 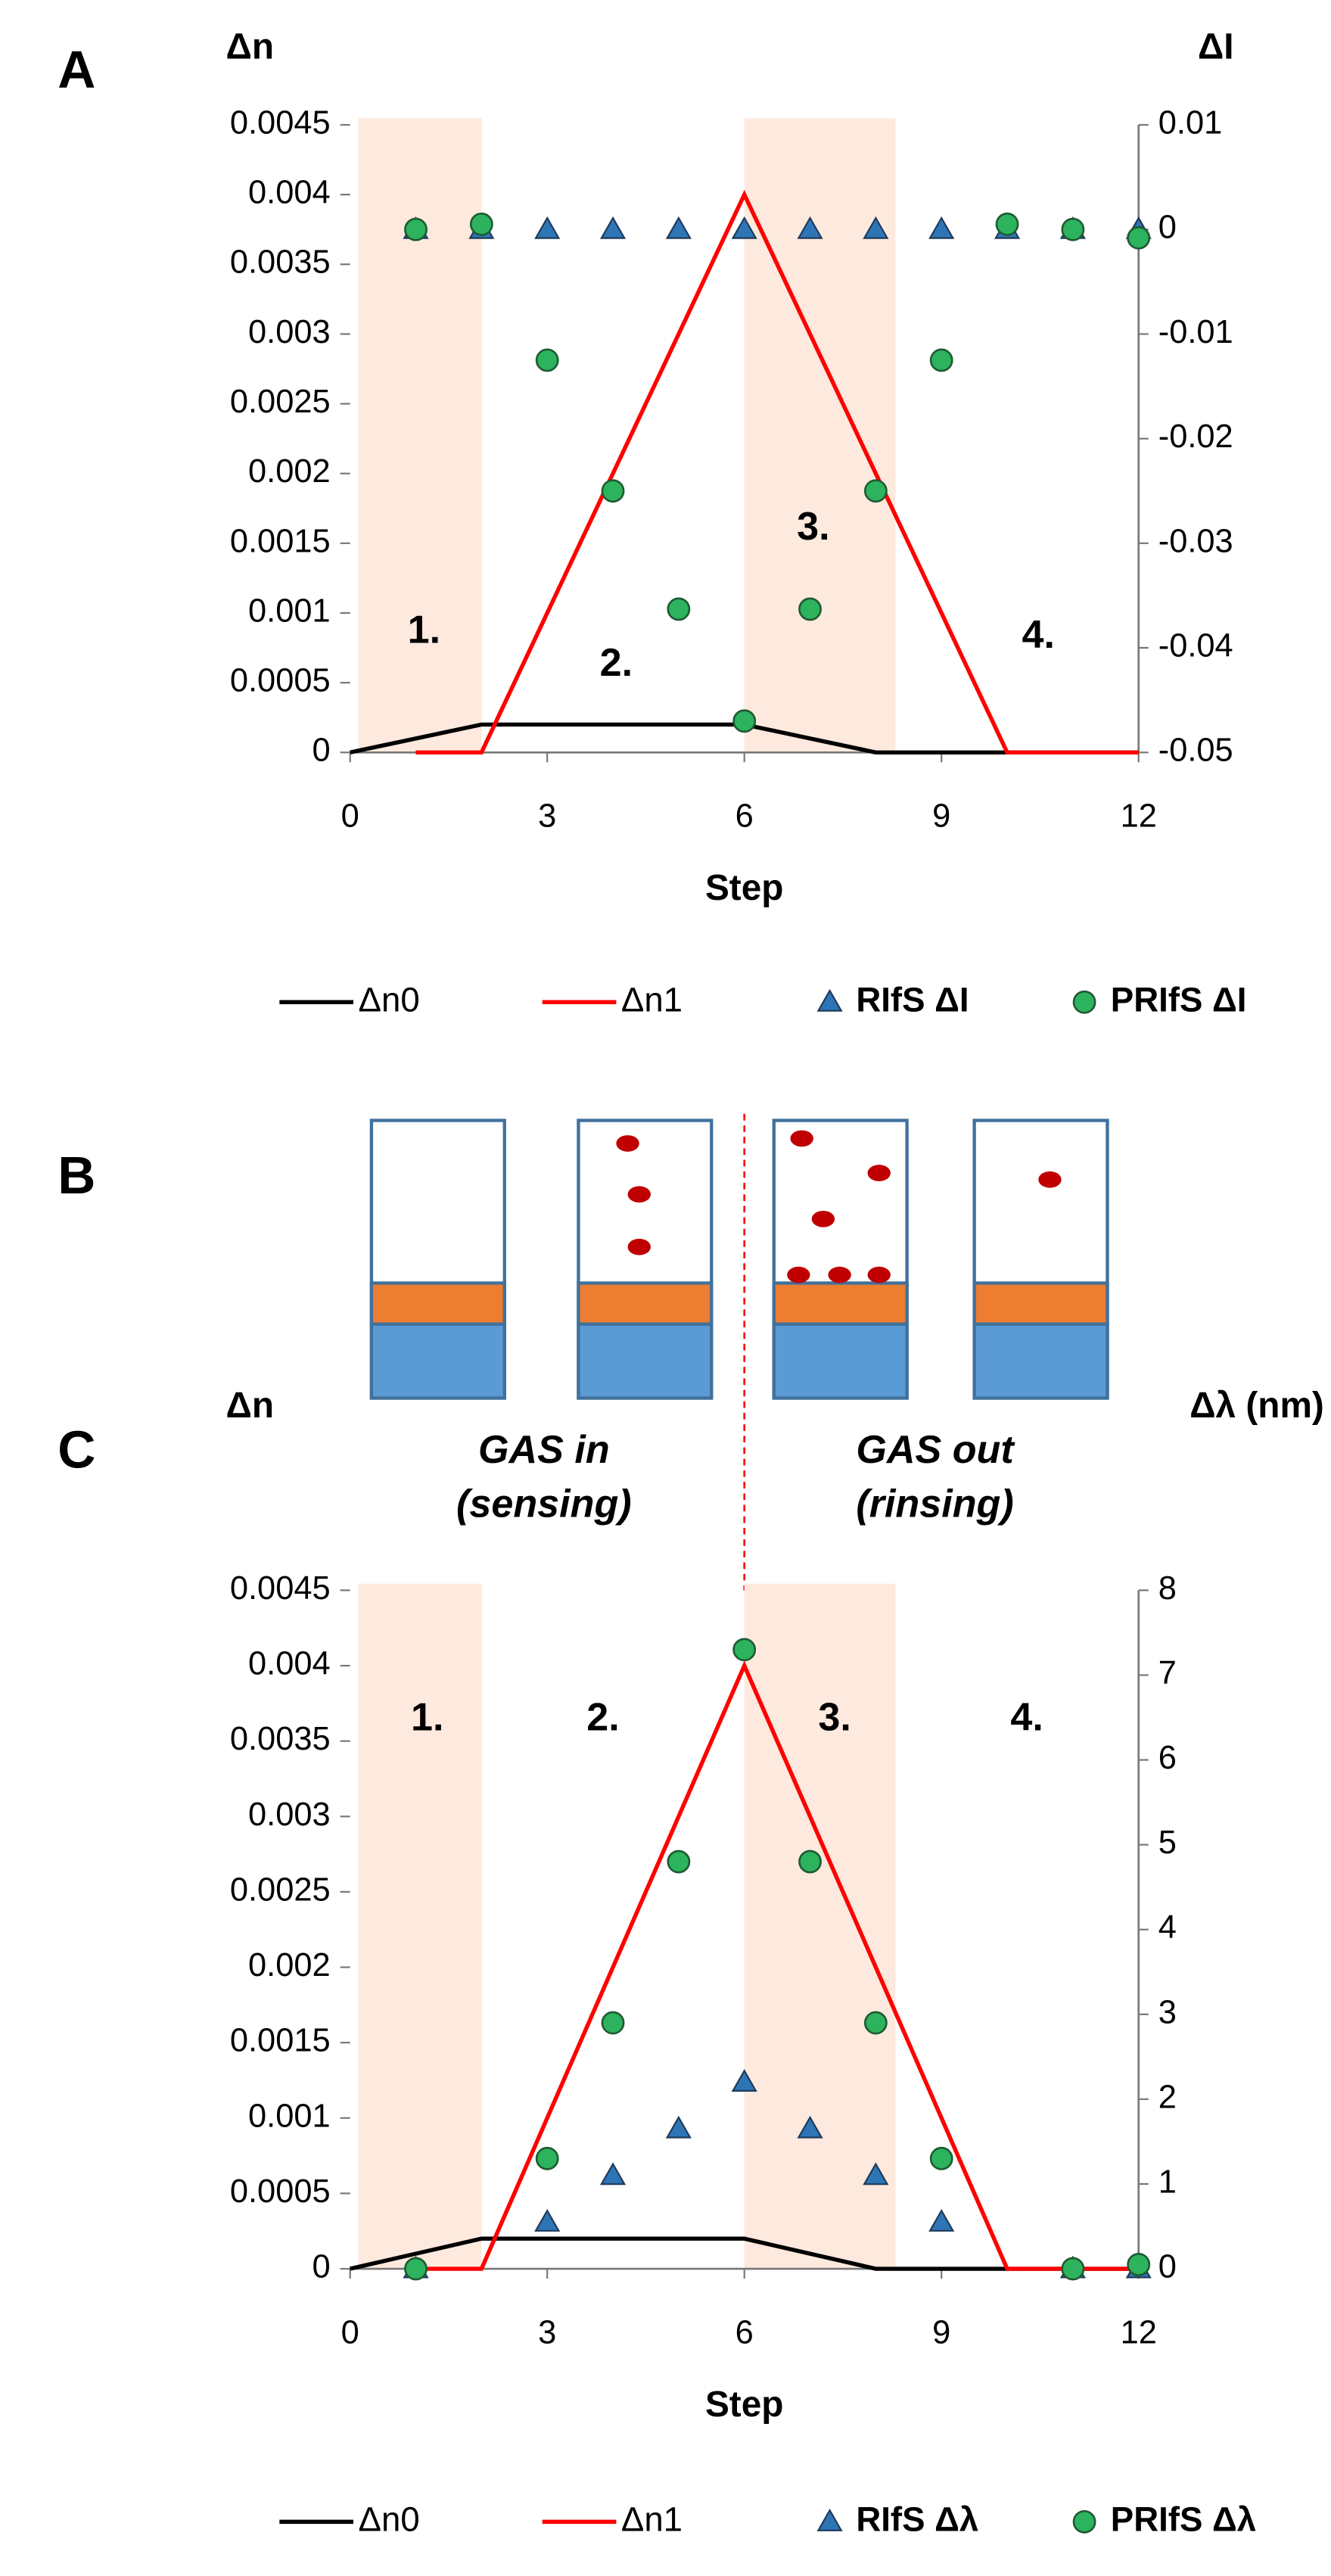 What do you see at coordinates (1139, 2332) in the screenshot?
I see `x-tick-label: 12` at bounding box center [1139, 2332].